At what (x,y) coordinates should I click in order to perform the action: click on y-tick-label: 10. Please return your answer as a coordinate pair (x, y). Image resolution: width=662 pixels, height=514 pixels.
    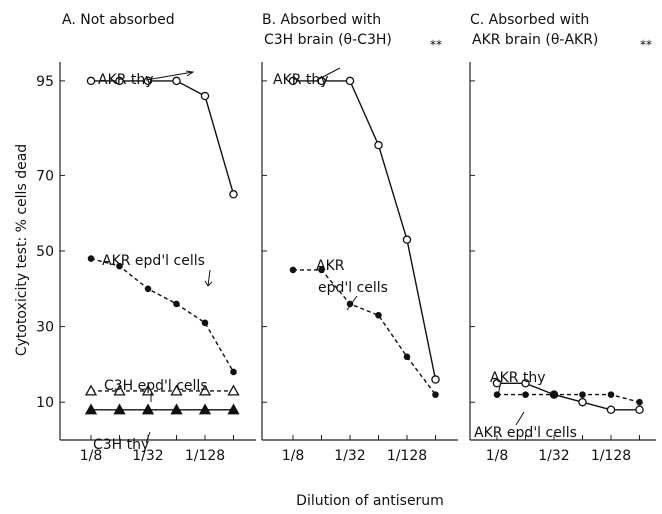
    Looking at the image, I should click on (45, 403).